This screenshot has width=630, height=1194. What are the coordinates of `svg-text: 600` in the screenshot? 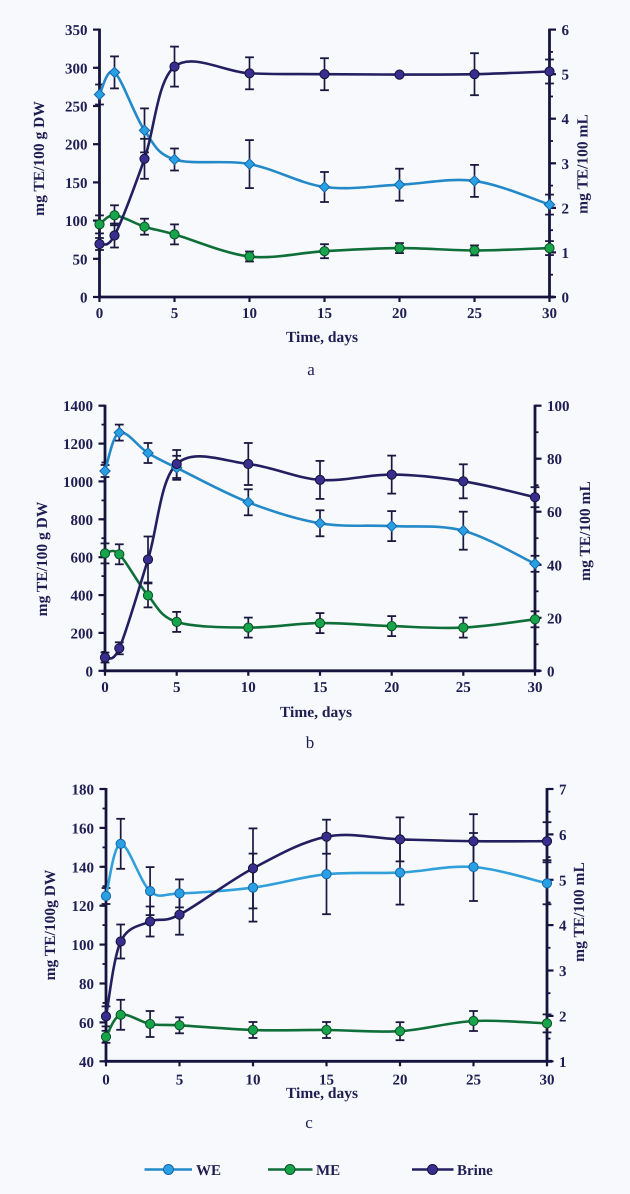 It's located at (82, 559).